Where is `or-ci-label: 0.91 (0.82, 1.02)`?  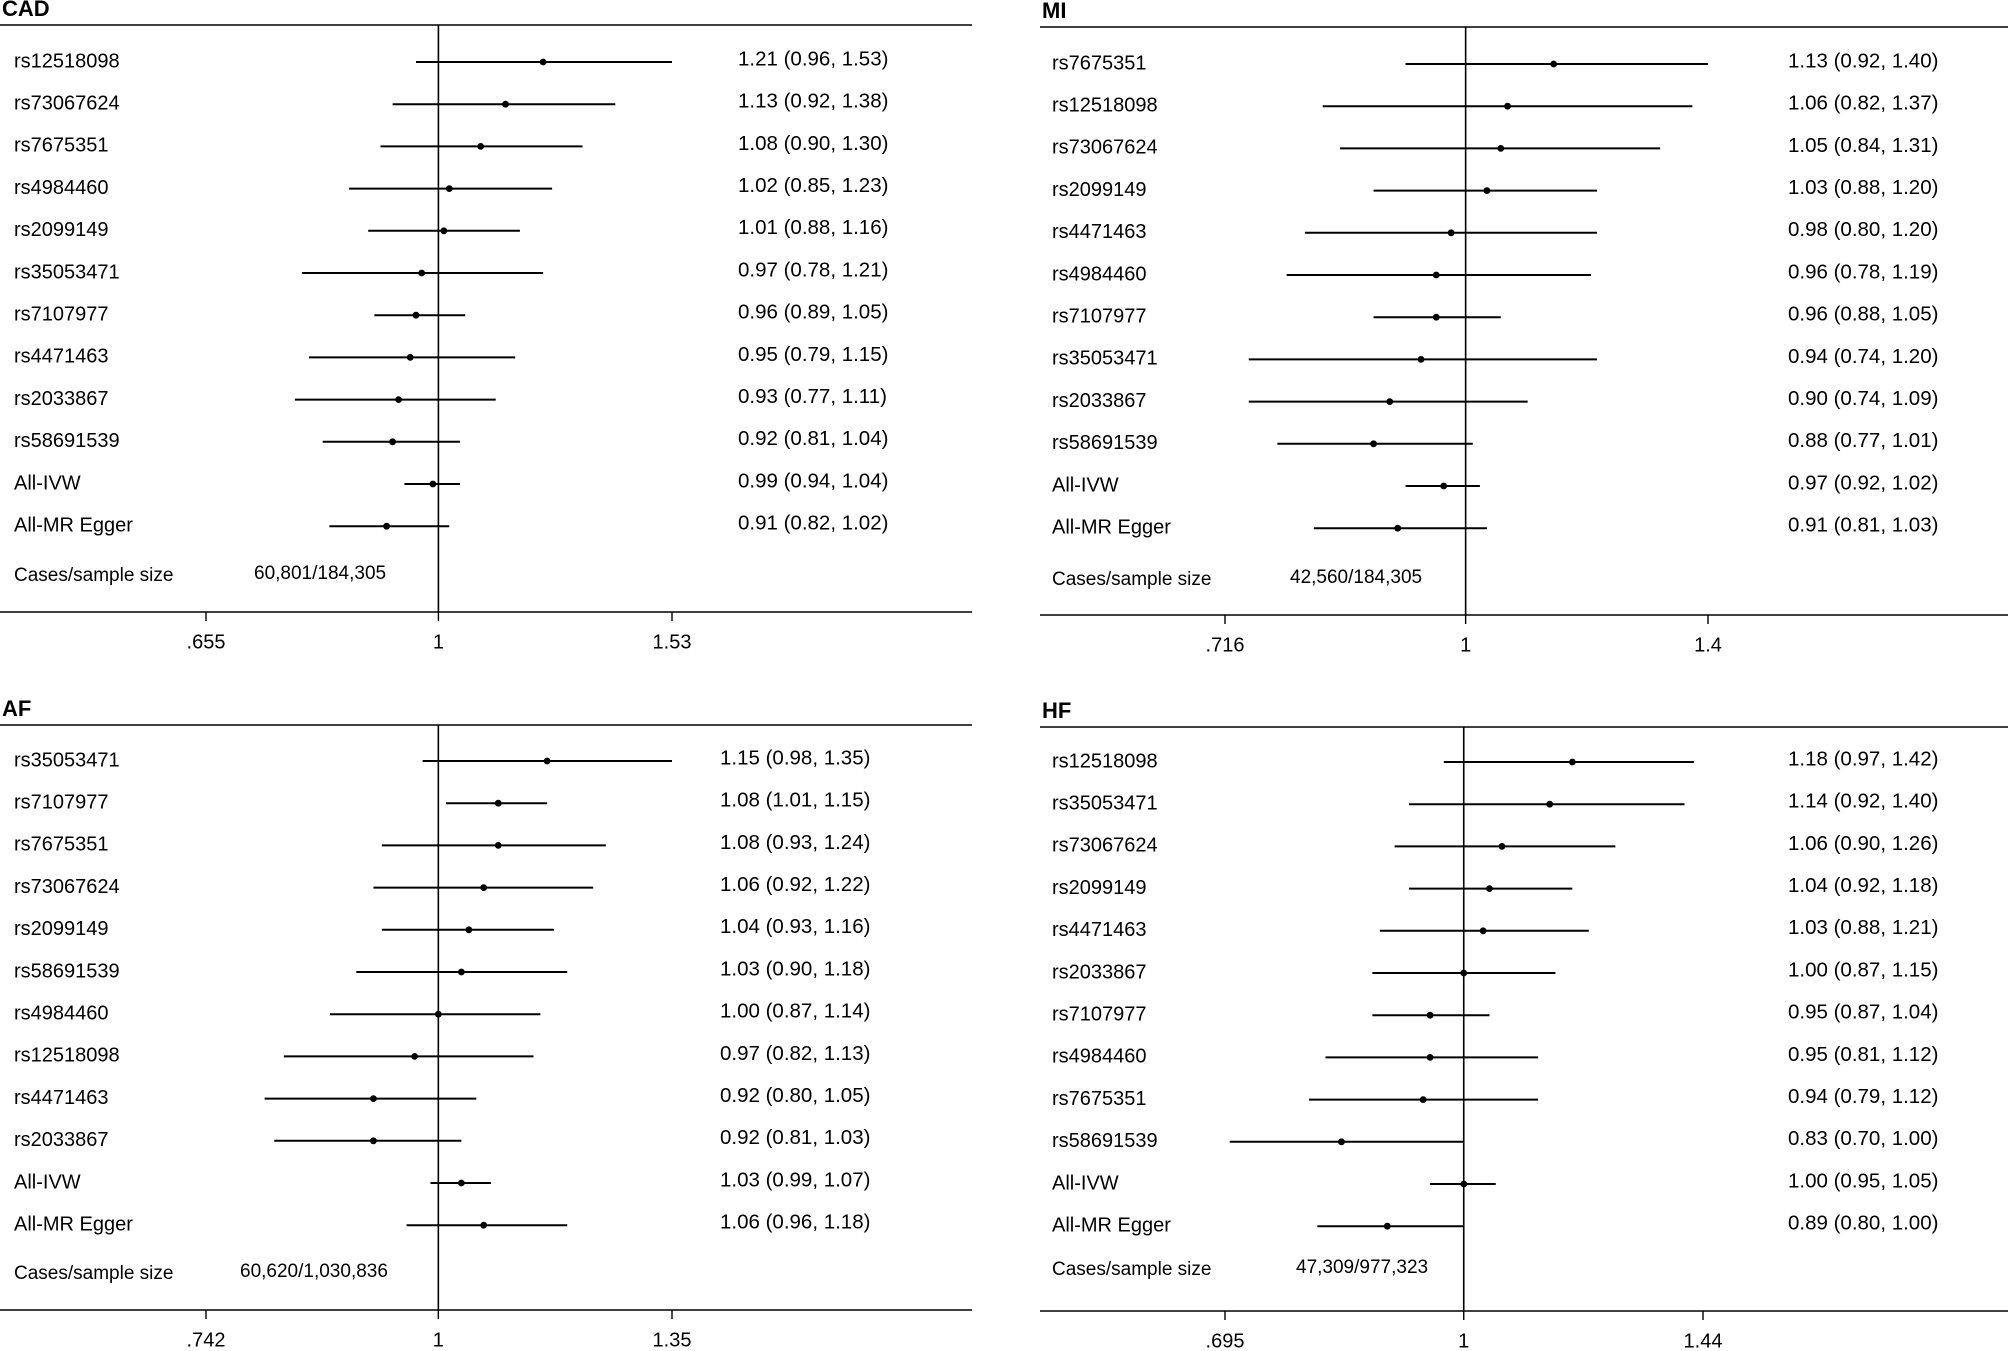 or-ci-label: 0.91 (0.82, 1.02) is located at coordinates (813, 523).